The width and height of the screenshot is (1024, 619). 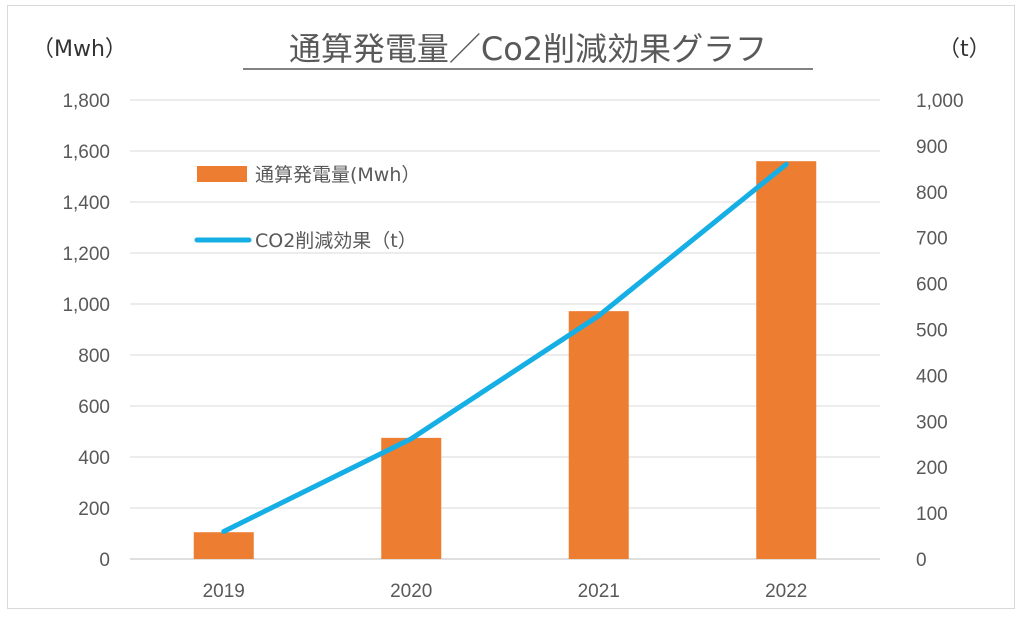 What do you see at coordinates (528, 49) in the screenshot?
I see `chart-title: 通算発電量／Co2削減効果グラフ` at bounding box center [528, 49].